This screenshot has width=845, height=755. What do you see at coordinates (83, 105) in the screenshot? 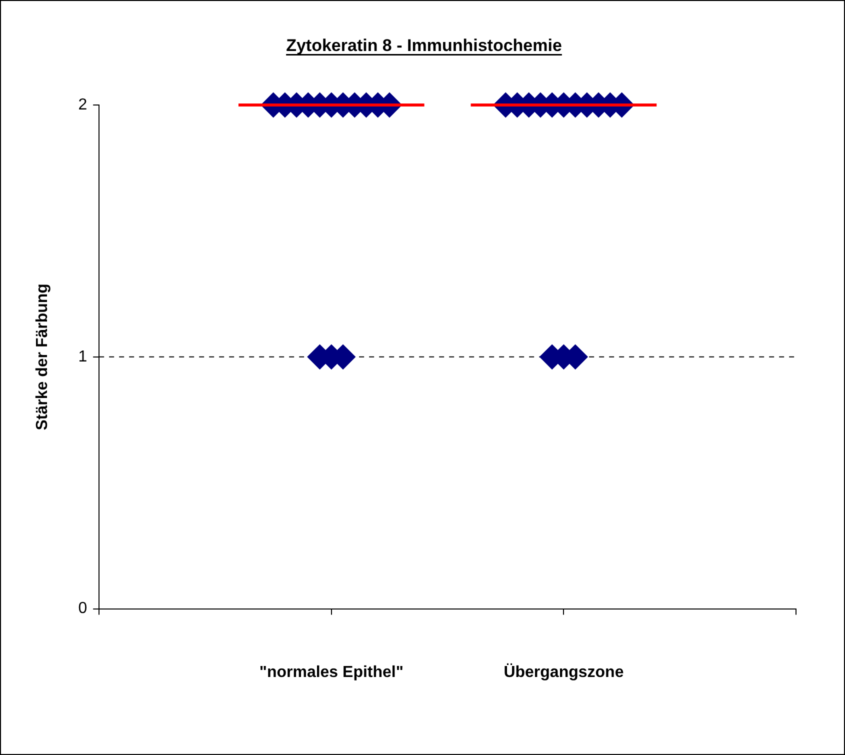
I see `y-tick-label: 2` at bounding box center [83, 105].